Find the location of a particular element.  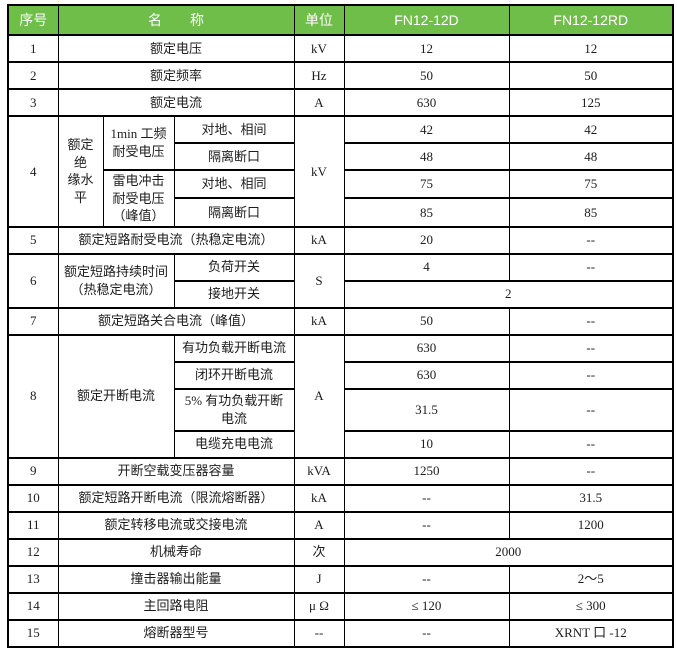

row8a-value-d: 630 is located at coordinates (426, 348).